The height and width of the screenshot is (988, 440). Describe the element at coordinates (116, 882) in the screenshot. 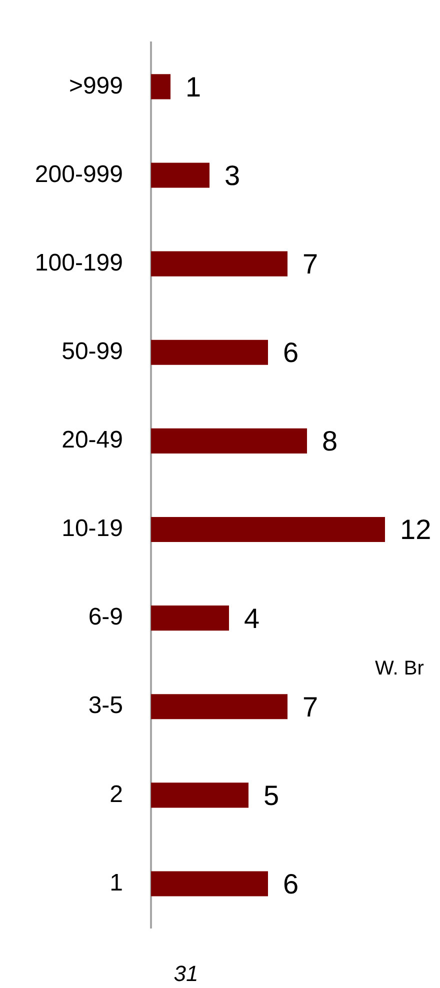

I see `y-tick-label: 1` at that location.